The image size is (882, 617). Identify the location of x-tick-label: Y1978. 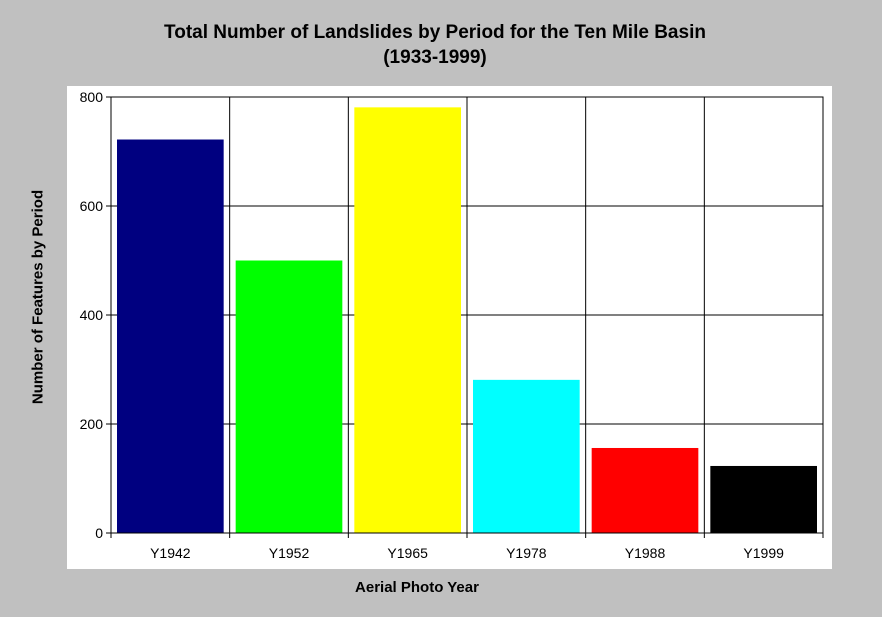
(526, 553).